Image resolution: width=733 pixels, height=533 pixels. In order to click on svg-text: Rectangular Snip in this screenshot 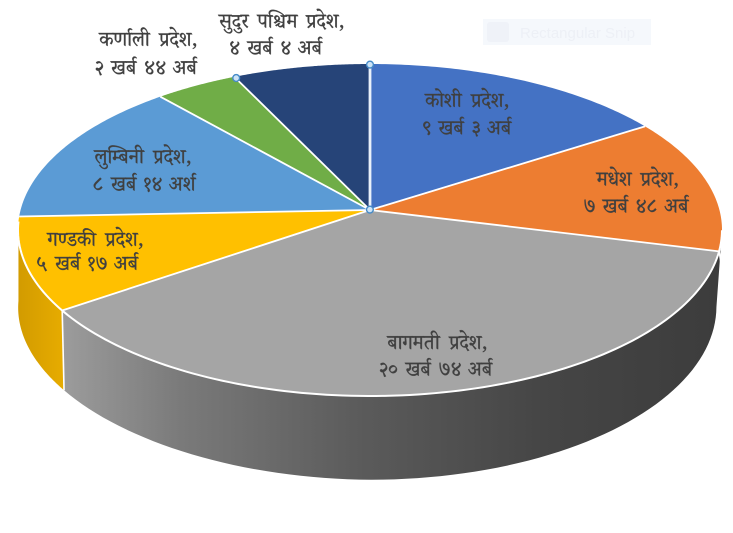, I will do `click(577, 33)`.